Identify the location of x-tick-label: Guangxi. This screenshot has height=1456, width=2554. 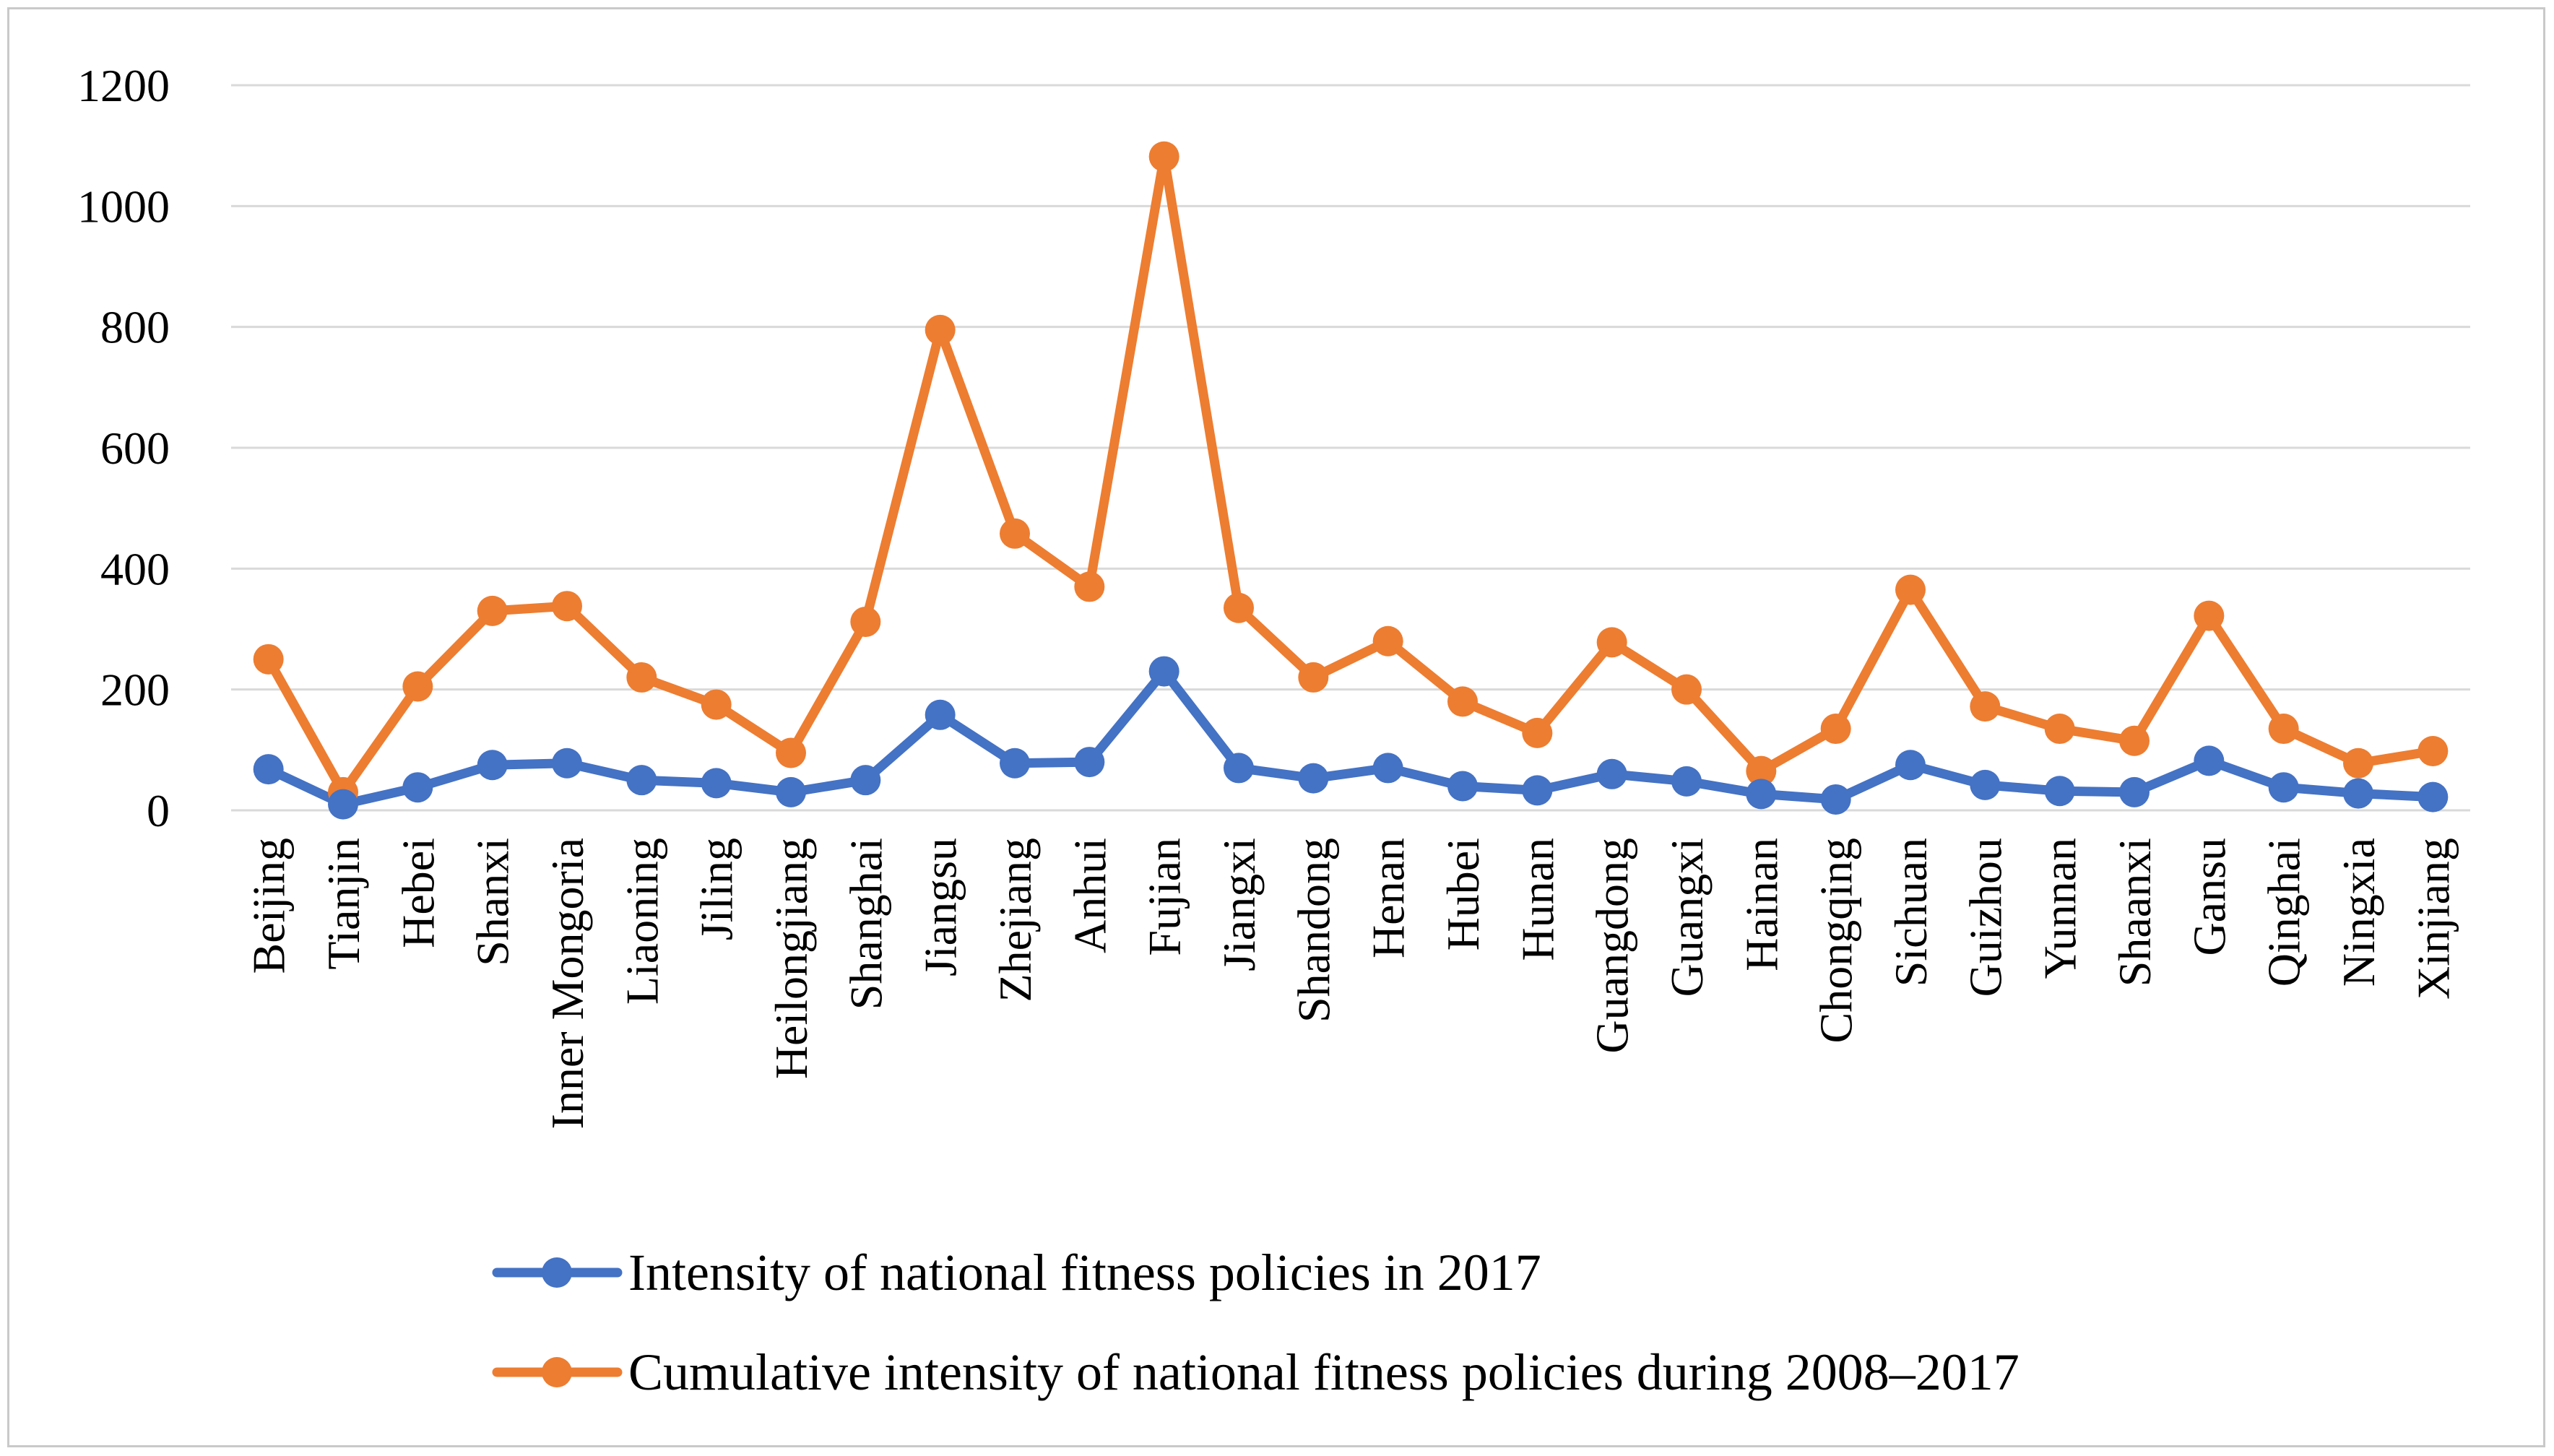
(1687, 917).